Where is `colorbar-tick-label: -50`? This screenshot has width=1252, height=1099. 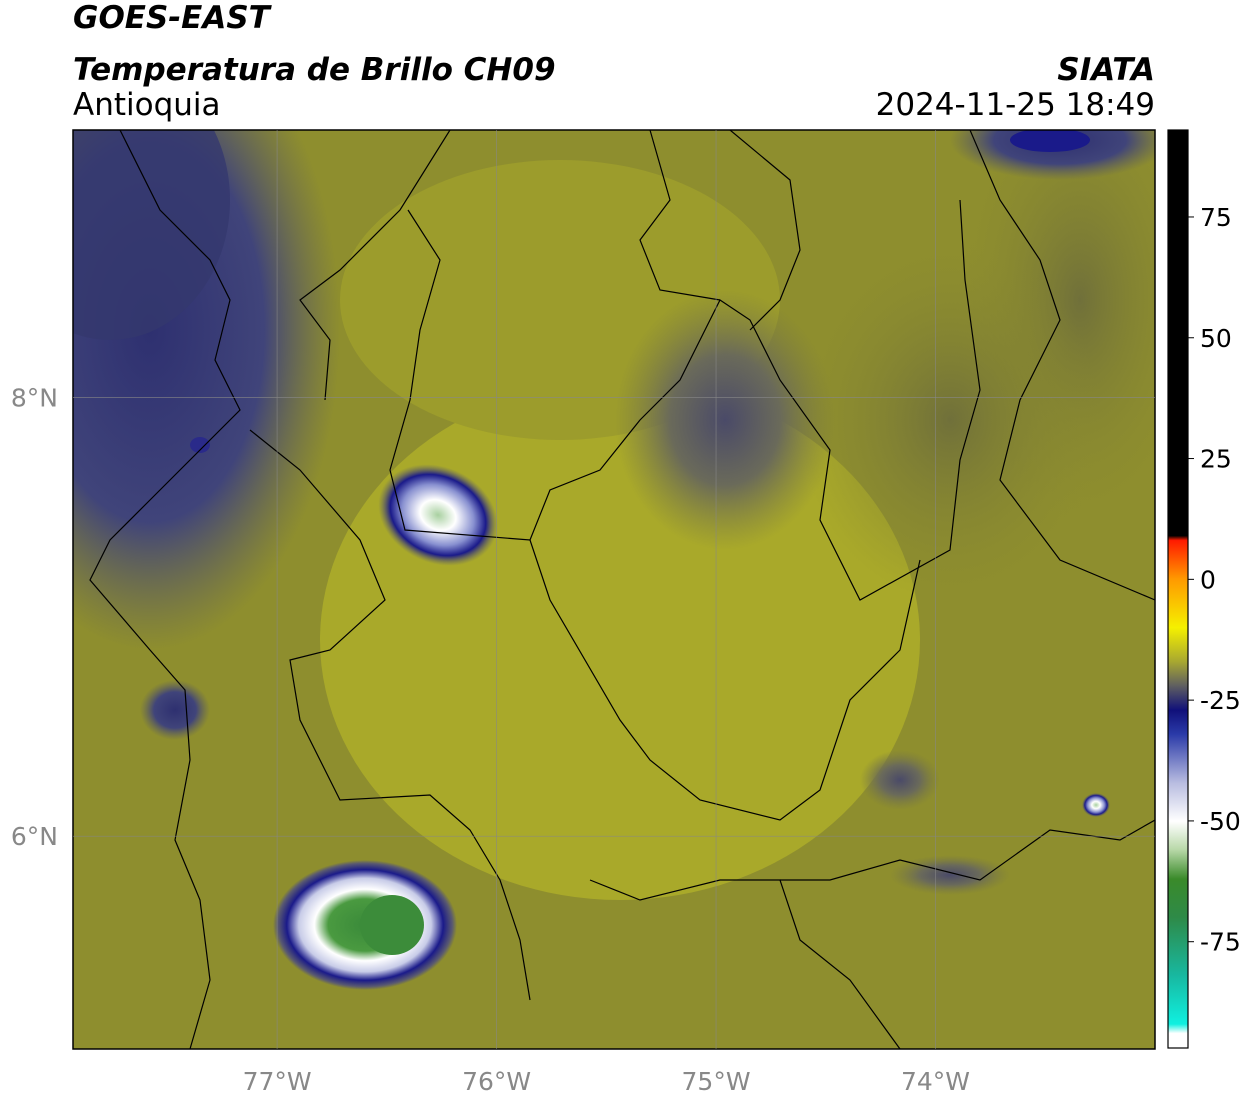 colorbar-tick-label: -50 is located at coordinates (1220, 821).